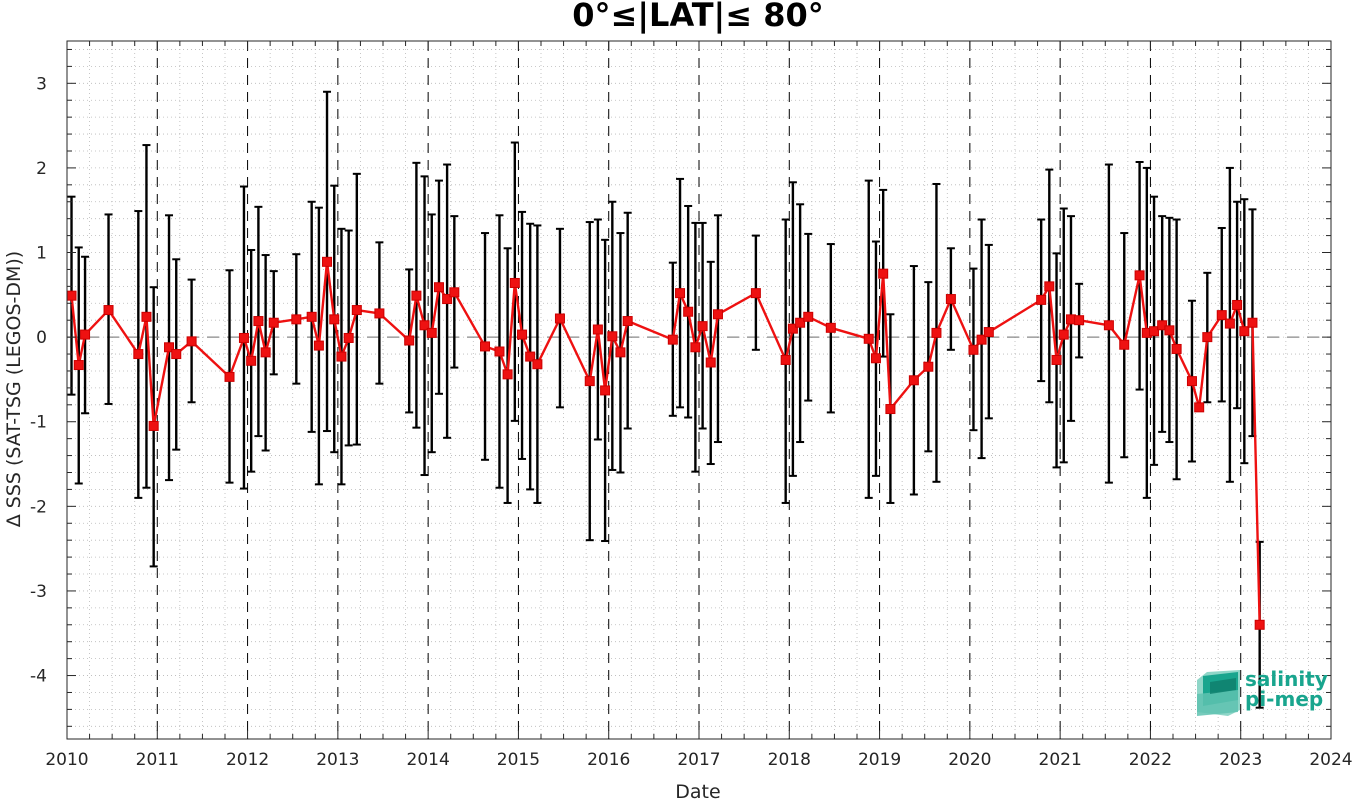 Image resolution: width=1356 pixels, height=801 pixels. I want to click on x-tick-label: 2024, so click(1330, 760).